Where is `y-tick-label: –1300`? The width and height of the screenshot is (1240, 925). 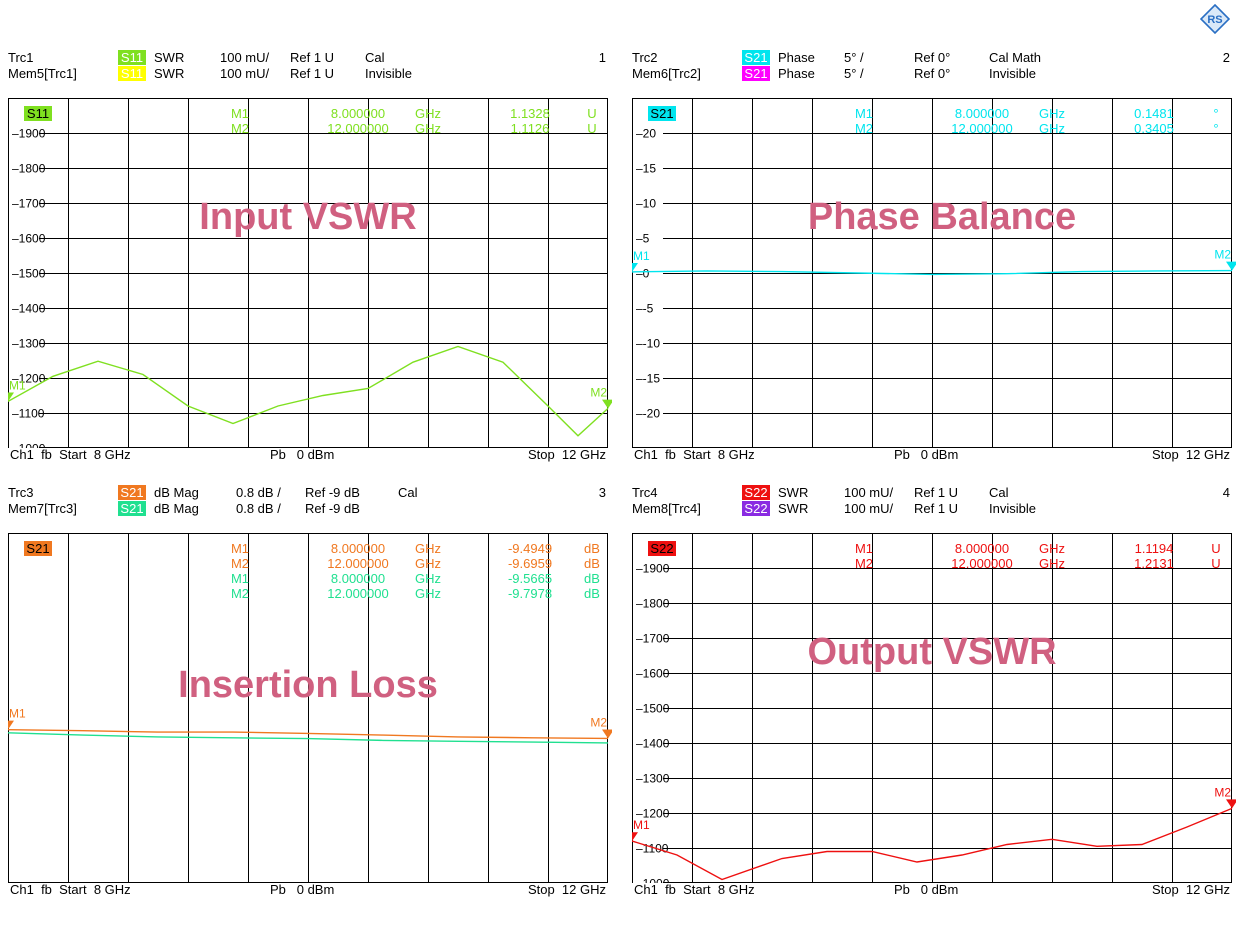
y-tick-label: –1300 is located at coordinates (29, 344).